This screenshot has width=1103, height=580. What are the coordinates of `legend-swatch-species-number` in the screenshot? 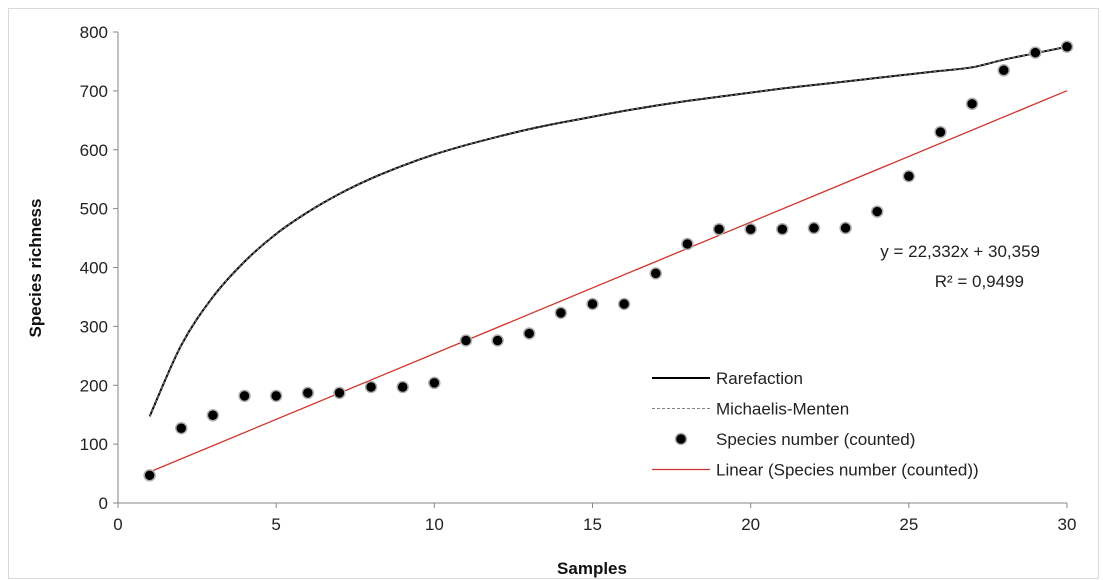 It's located at (681, 439).